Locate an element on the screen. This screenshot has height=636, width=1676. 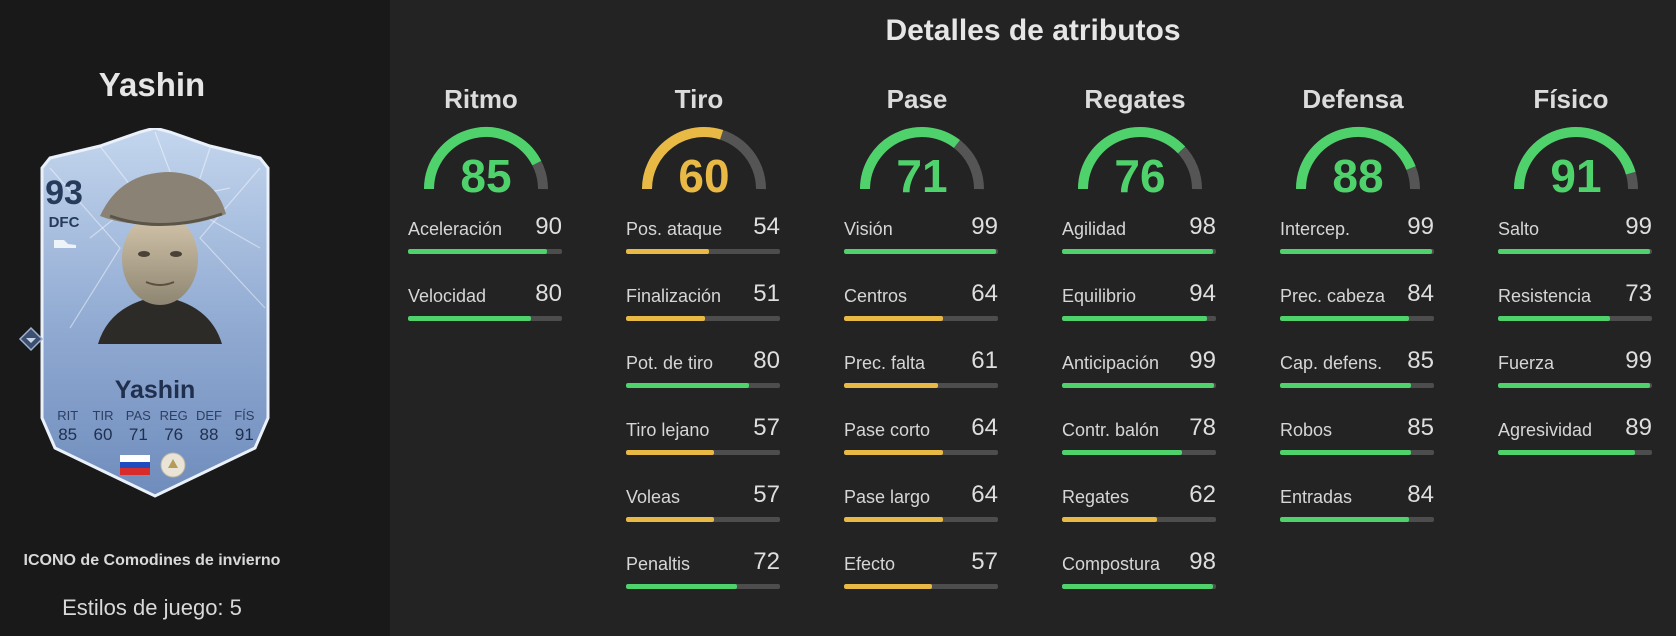
card-stat-reg: REG 76 is located at coordinates (173, 426).